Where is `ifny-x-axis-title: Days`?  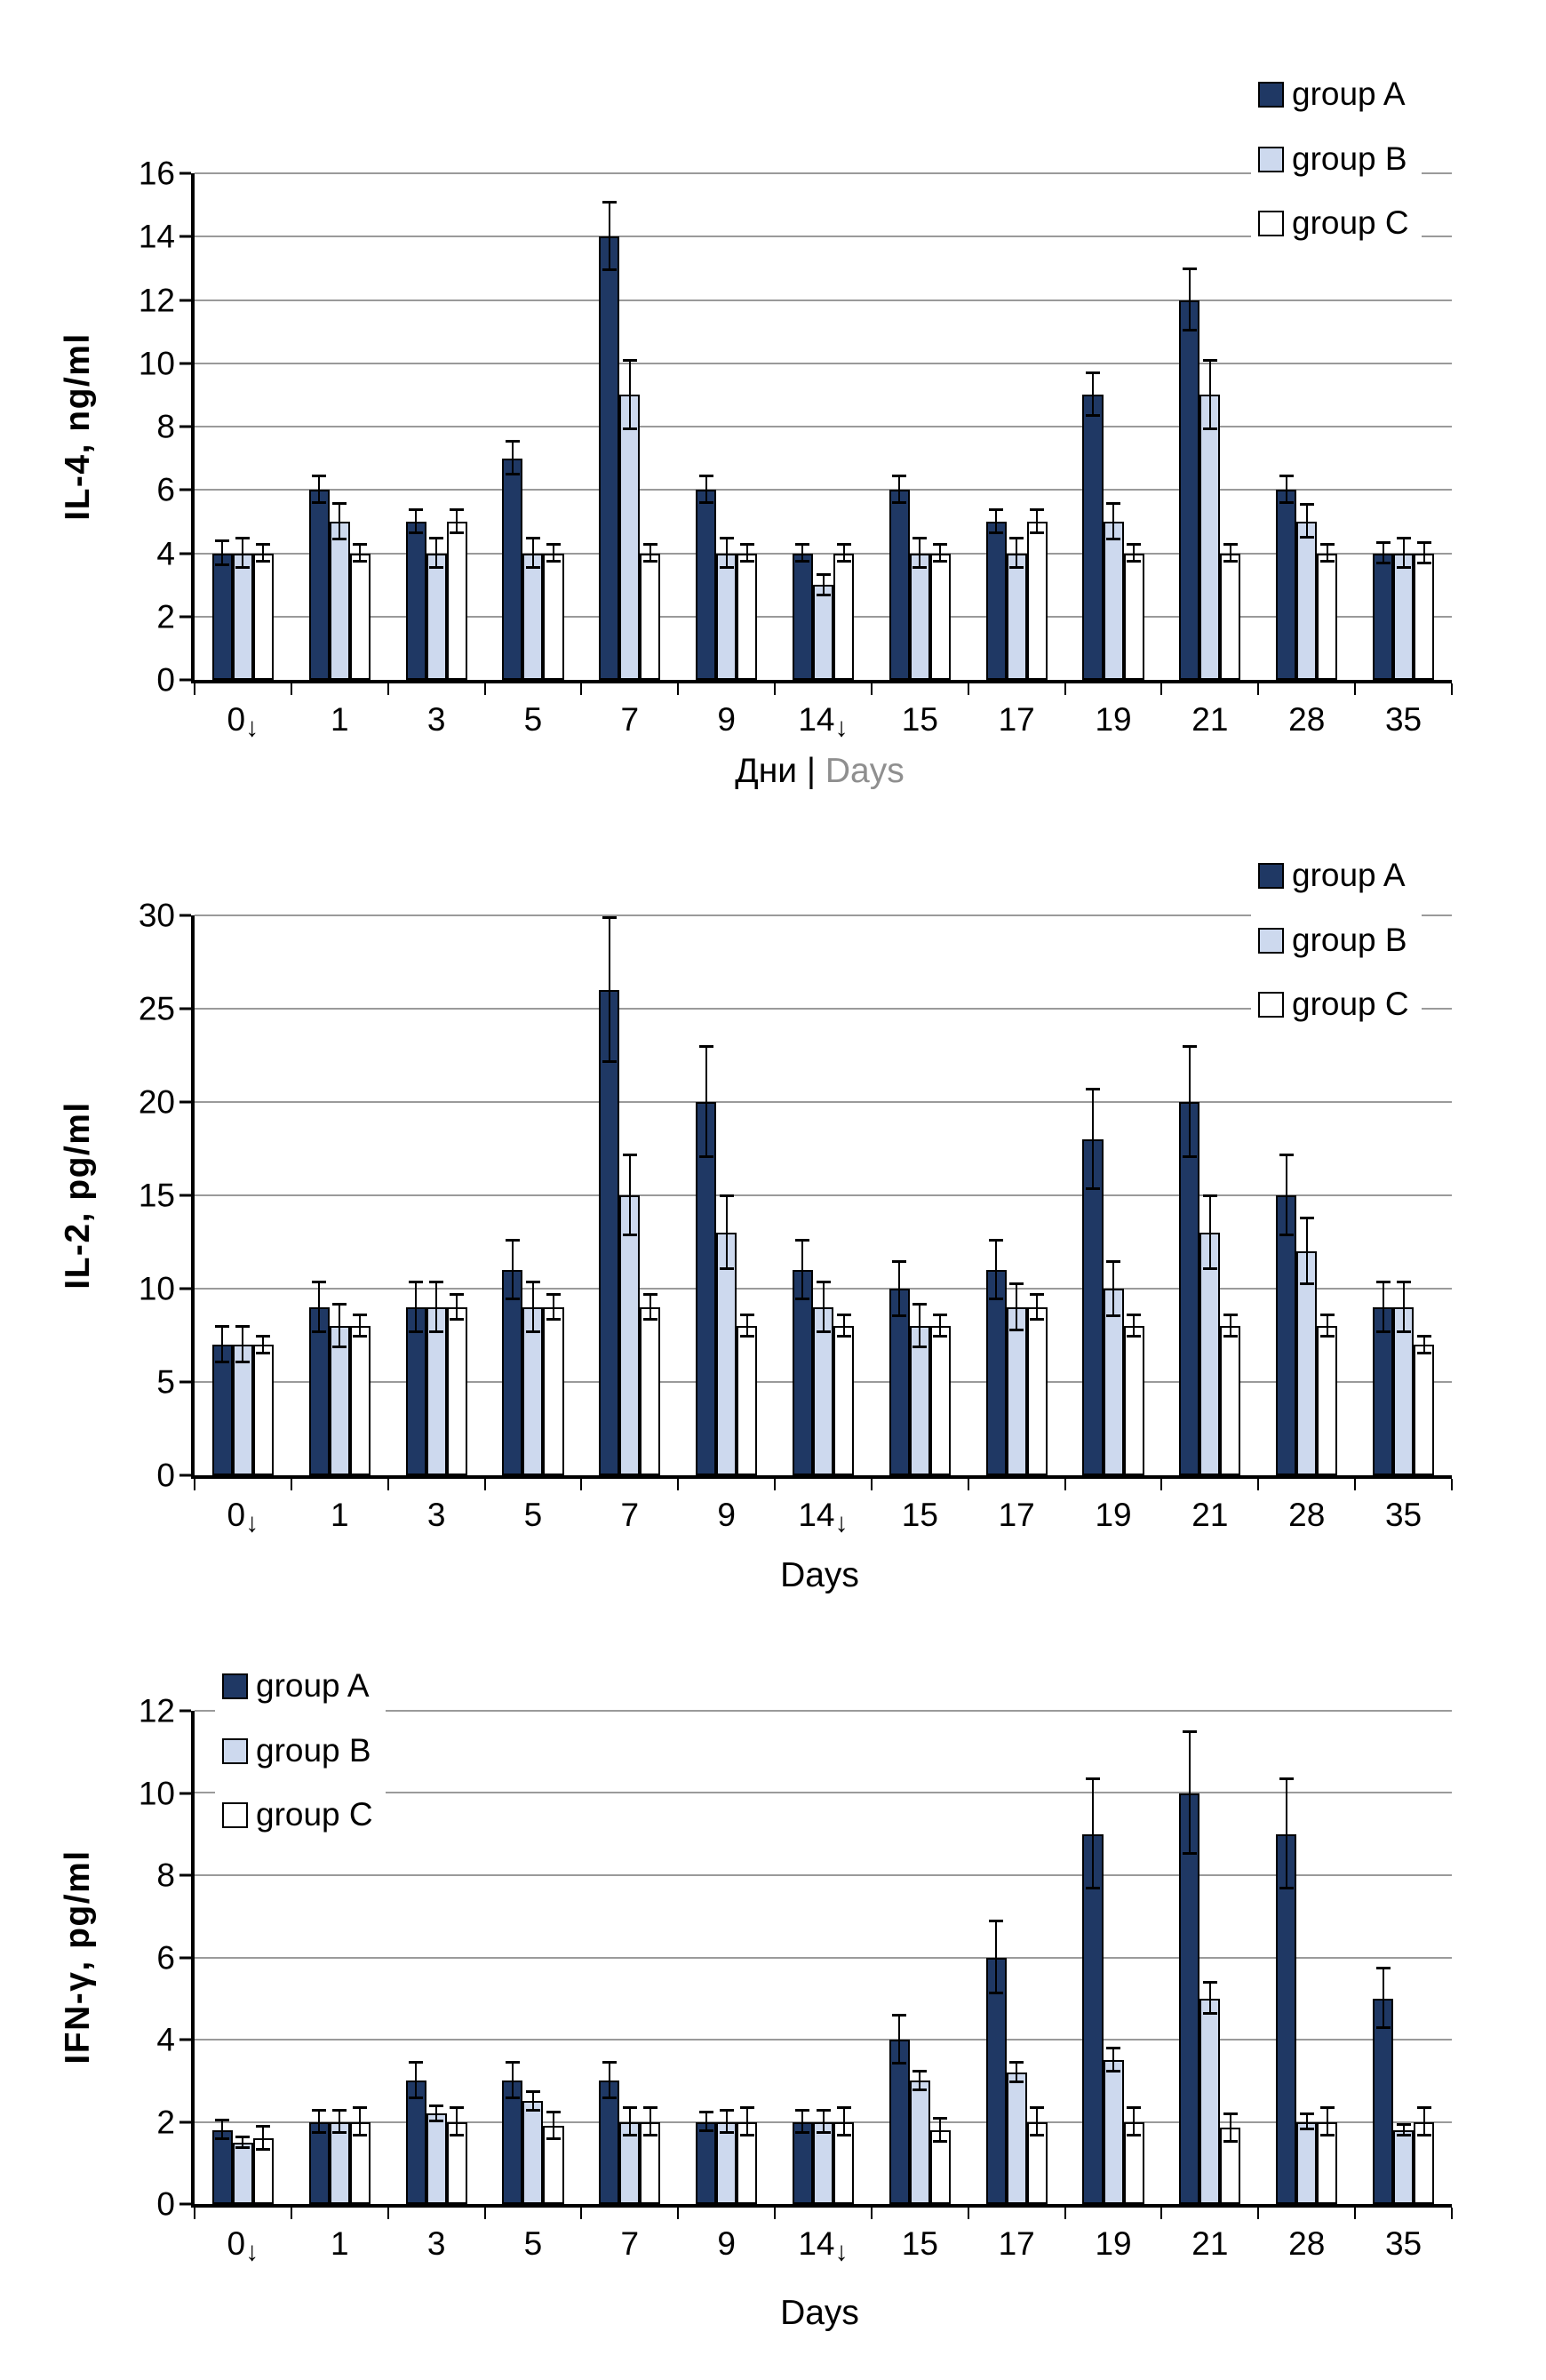
ifny-x-axis-title: Days is located at coordinates (819, 2313).